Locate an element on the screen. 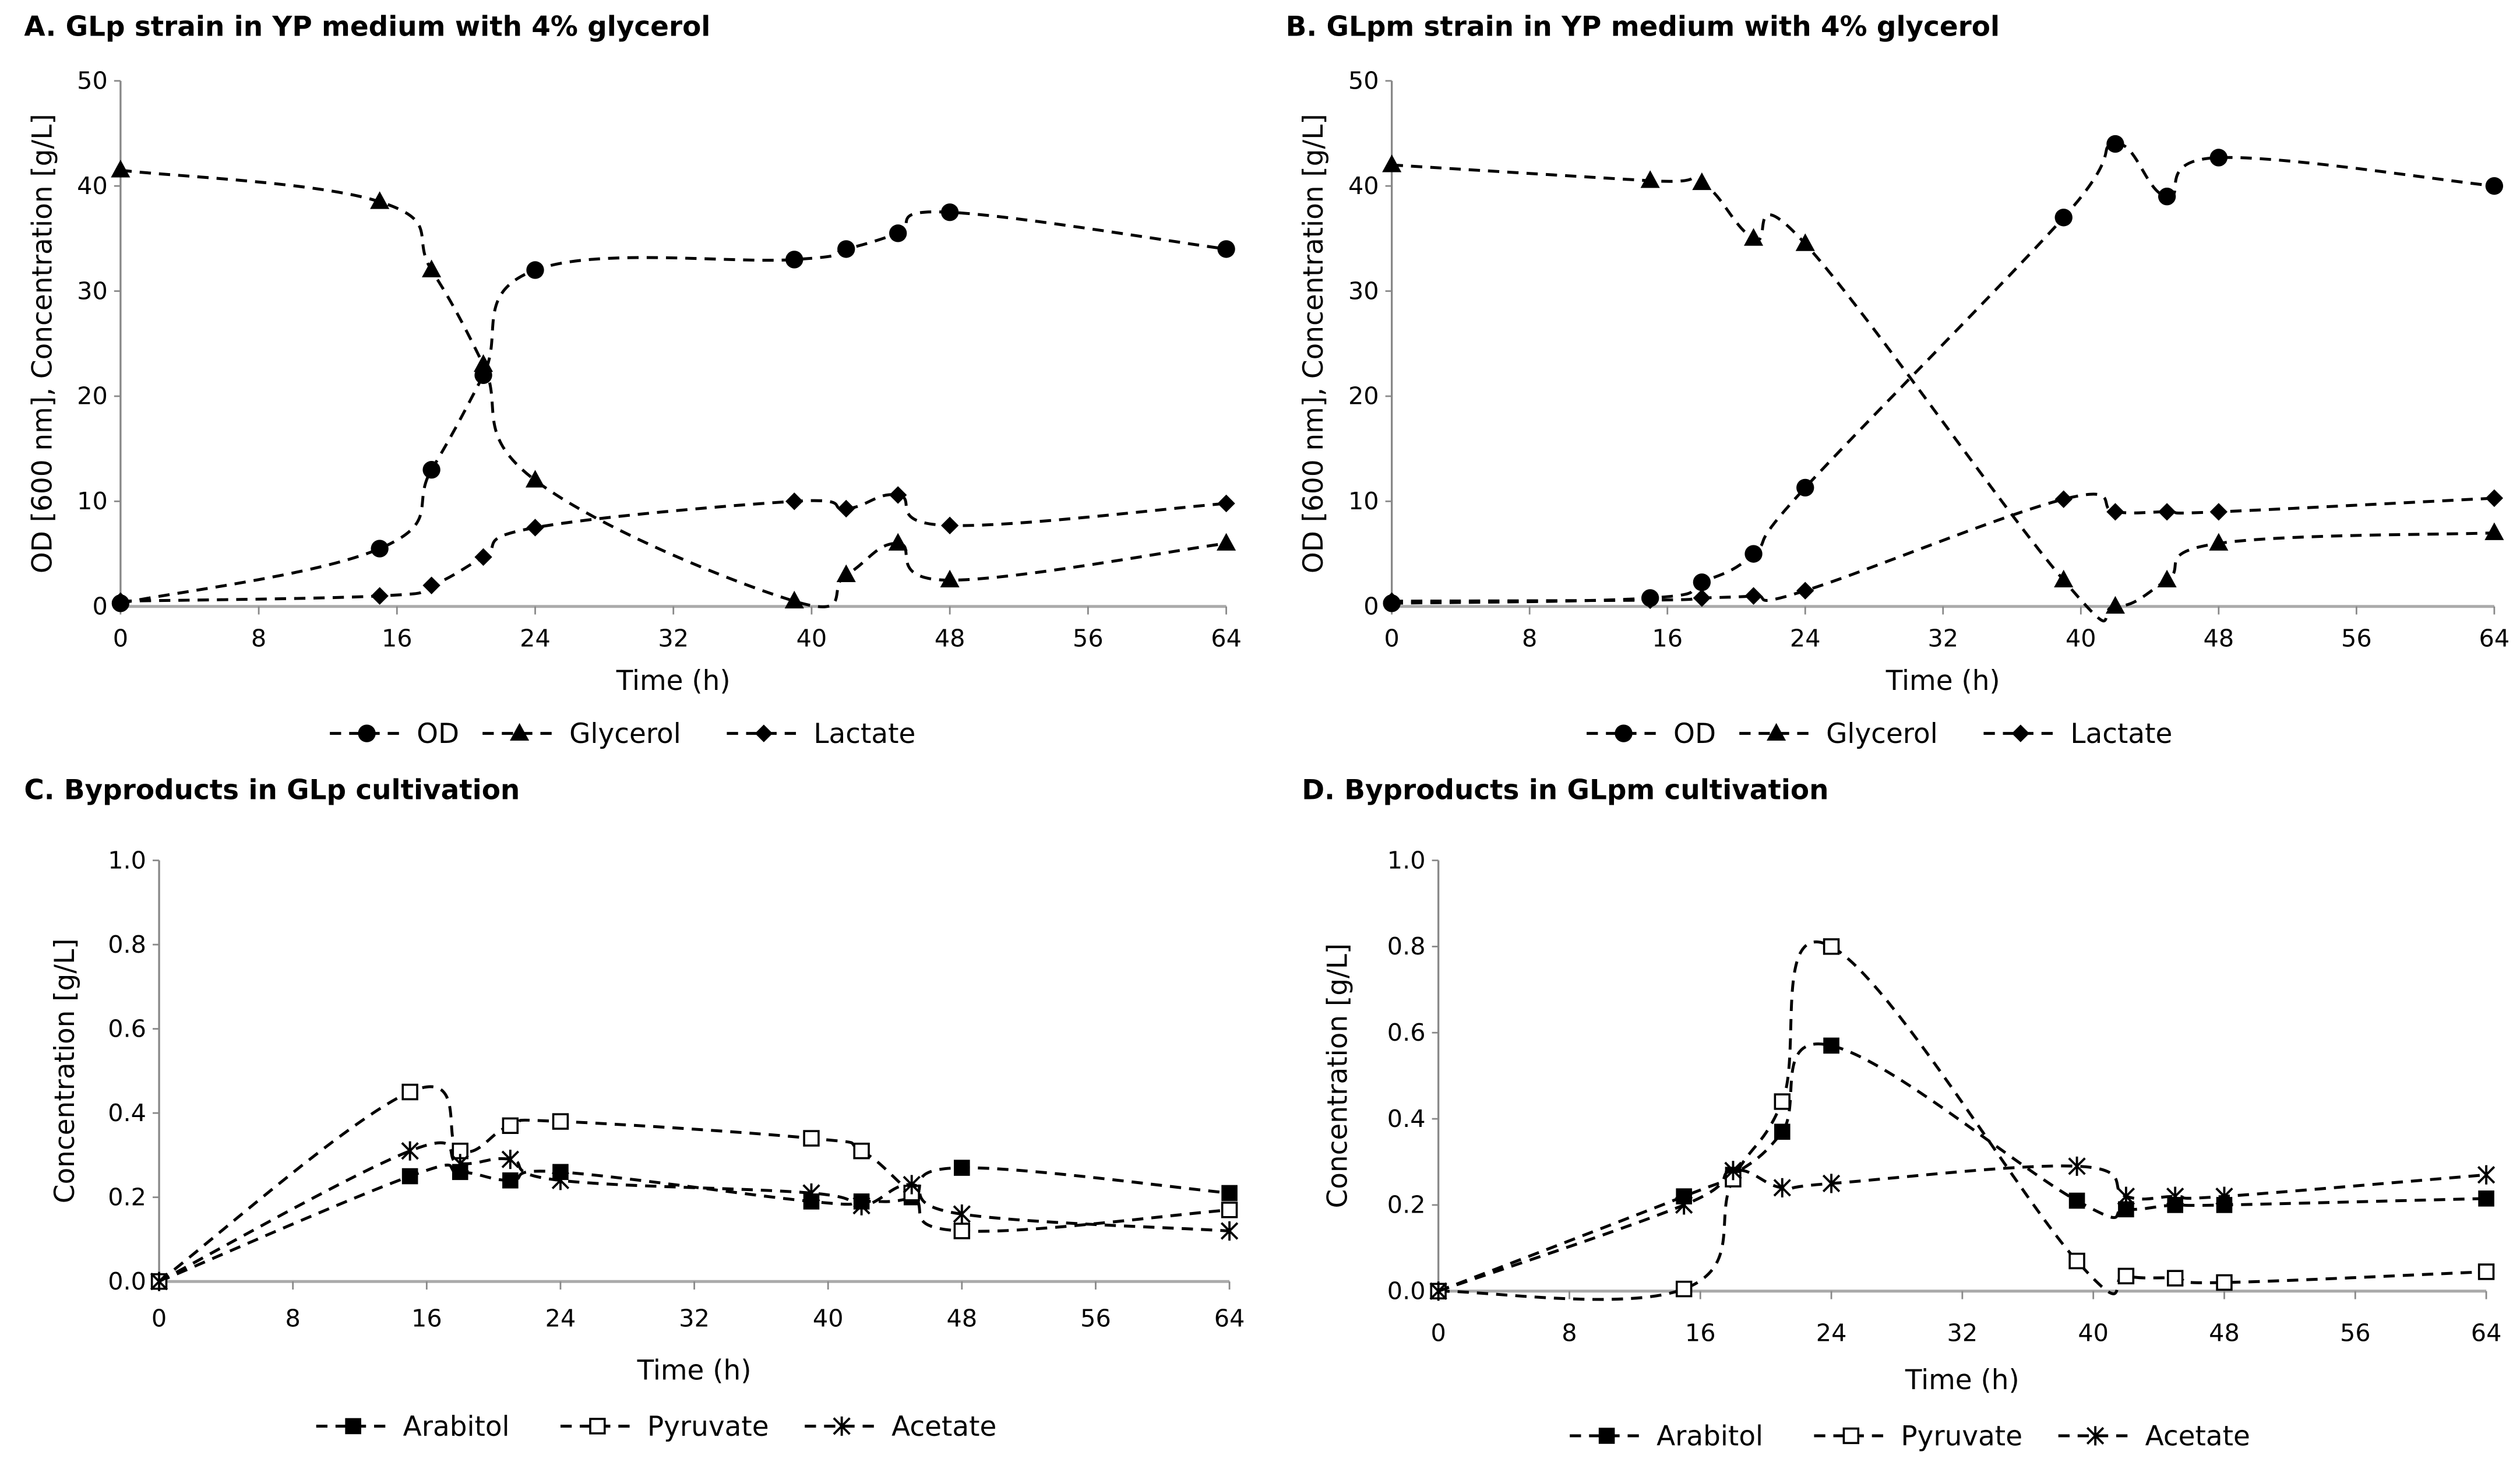  legend-label: Acetate is located at coordinates (2197, 1437).